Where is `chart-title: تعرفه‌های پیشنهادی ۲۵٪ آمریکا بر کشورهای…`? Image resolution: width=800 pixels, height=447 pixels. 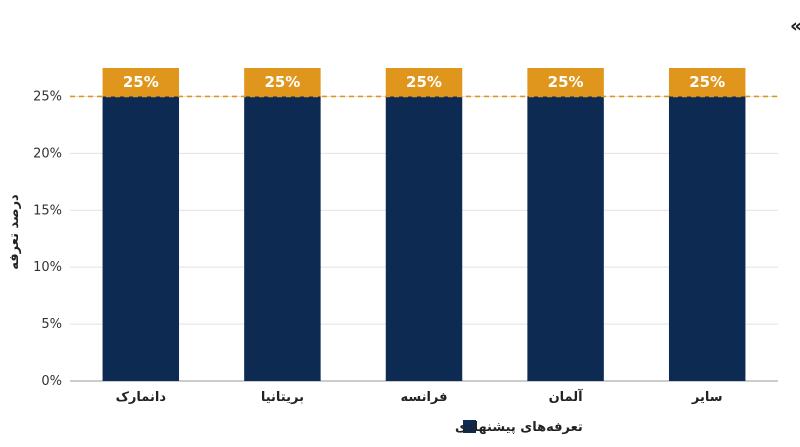
chart-title: تعرفه‌های پیشنهادی ۲۵٪ آمریکا بر کشورهای… is located at coordinates (795, 25).